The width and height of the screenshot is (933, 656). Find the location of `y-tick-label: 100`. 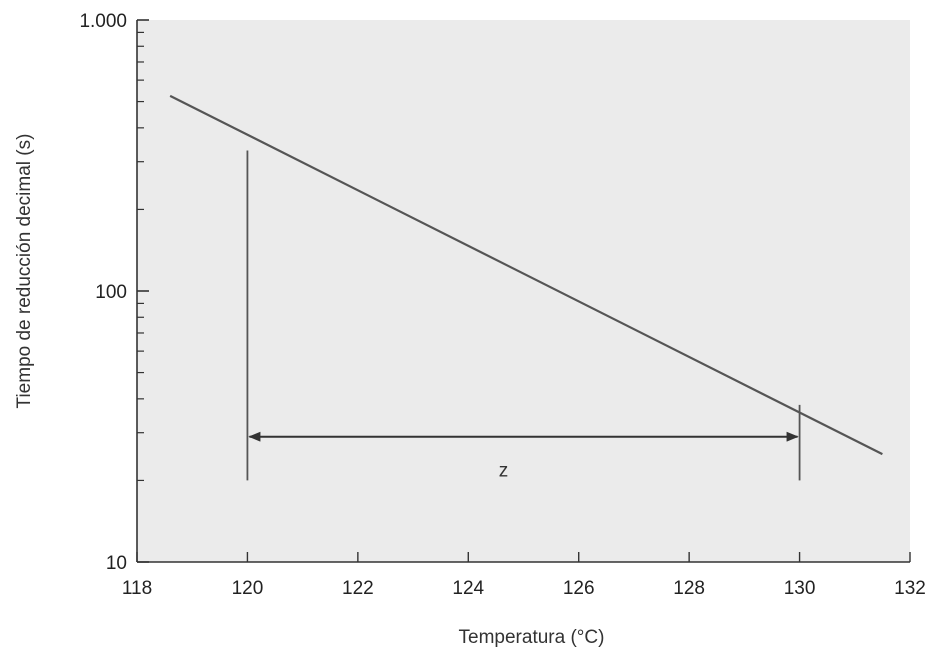

y-tick-label: 100 is located at coordinates (111, 292).